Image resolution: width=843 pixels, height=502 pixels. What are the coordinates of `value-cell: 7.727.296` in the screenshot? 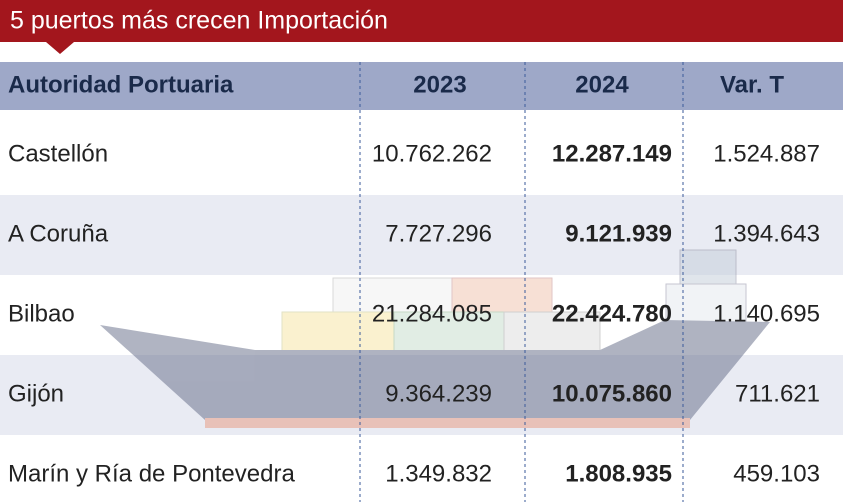 It's located at (438, 233).